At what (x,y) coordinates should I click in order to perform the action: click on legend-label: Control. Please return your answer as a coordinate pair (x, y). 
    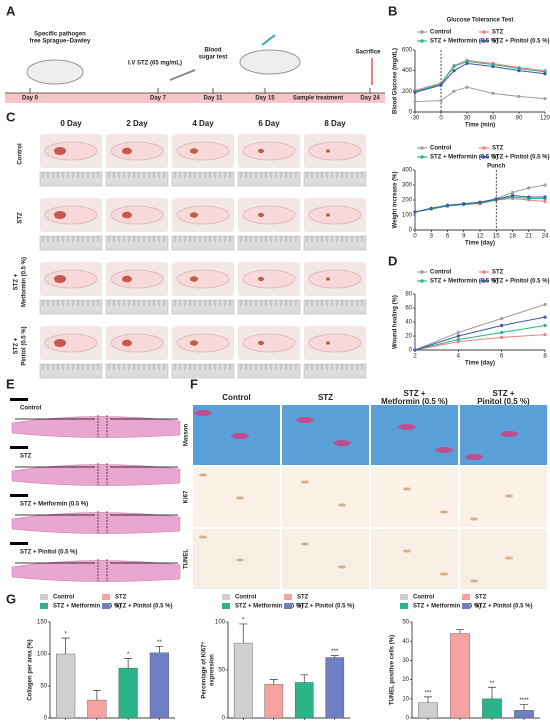
    Looking at the image, I should click on (441, 149).